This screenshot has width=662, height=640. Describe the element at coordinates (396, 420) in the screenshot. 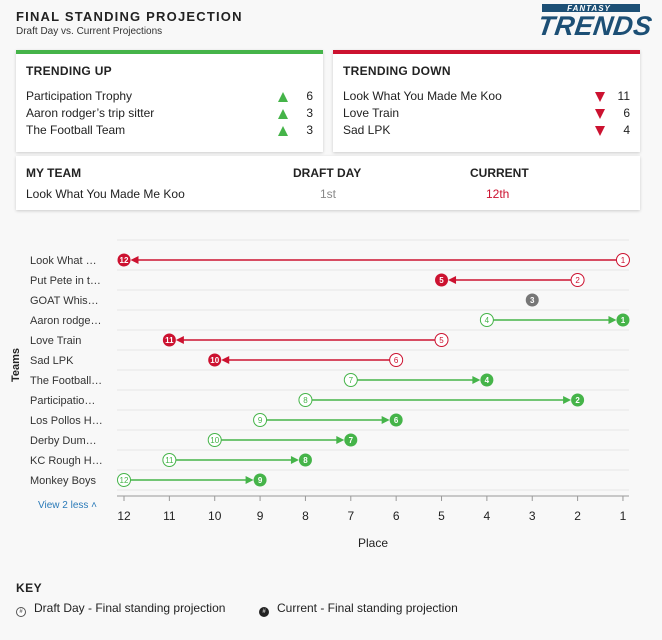

I see `current-label: 6` at that location.